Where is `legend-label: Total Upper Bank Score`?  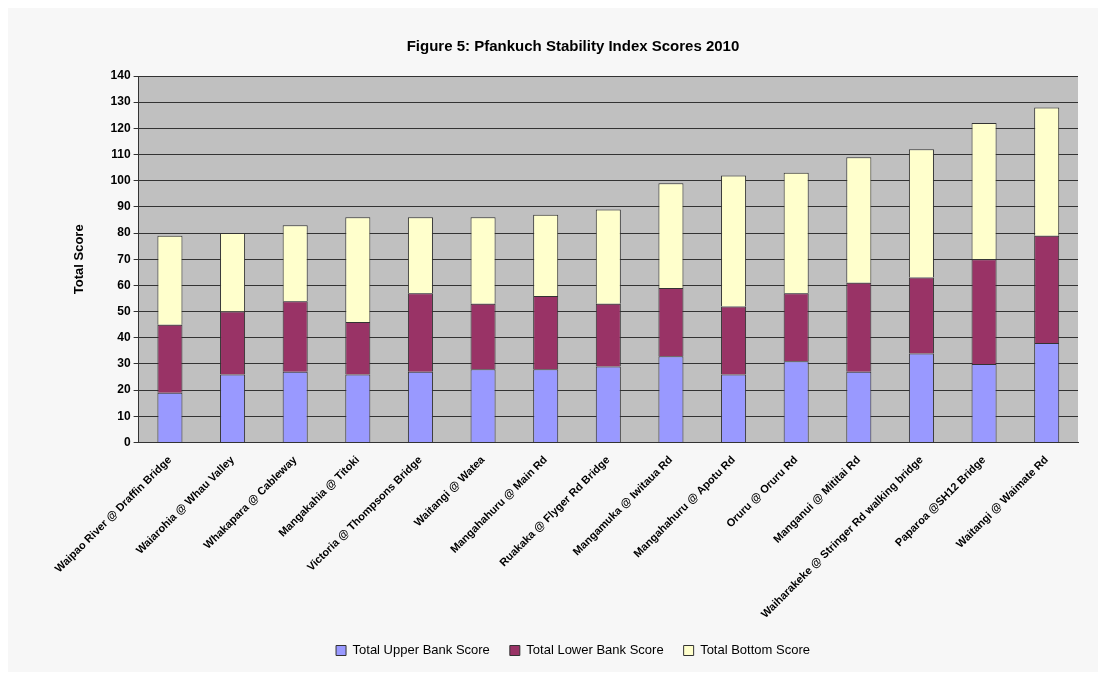
legend-label: Total Upper Bank Score is located at coordinates (421, 650).